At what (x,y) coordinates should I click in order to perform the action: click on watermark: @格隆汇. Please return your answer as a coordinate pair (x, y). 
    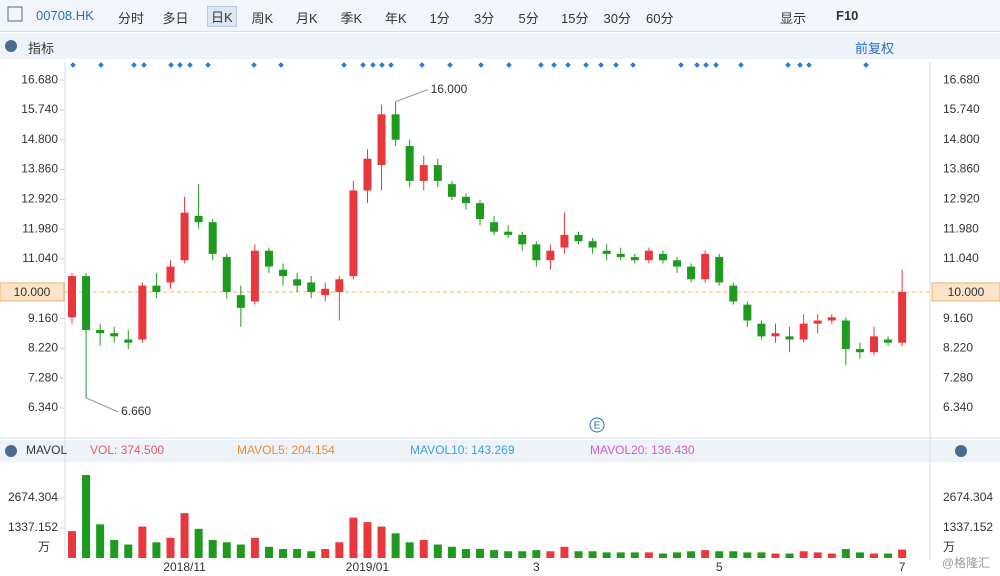
    Looking at the image, I should click on (966, 562).